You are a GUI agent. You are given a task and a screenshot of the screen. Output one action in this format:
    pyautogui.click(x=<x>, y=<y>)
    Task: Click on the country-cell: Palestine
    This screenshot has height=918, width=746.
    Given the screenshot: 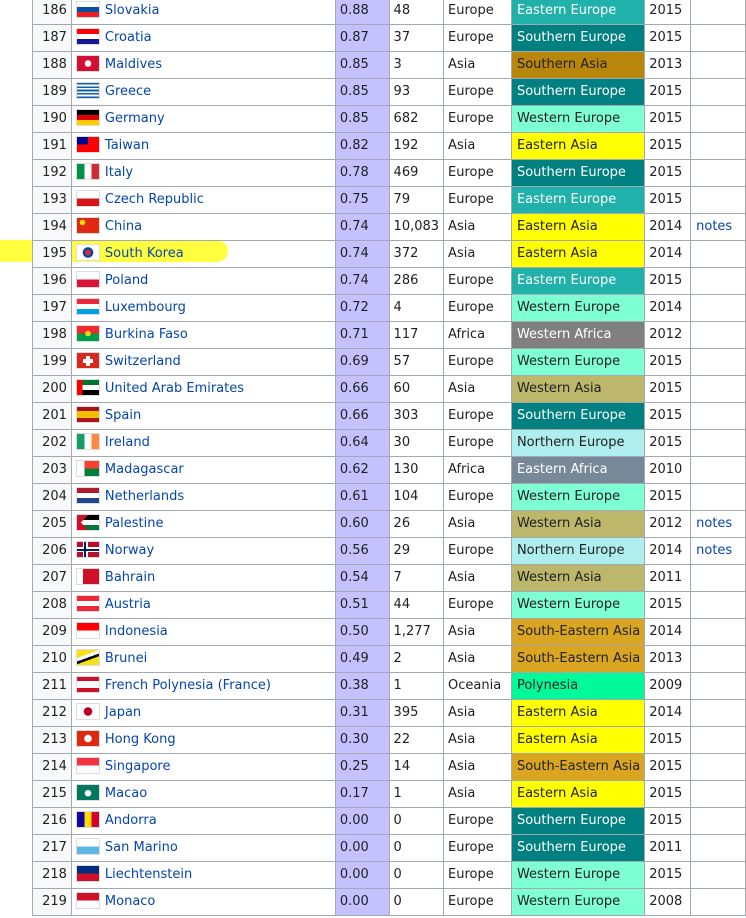 What is the action you would take?
    pyautogui.click(x=203, y=524)
    